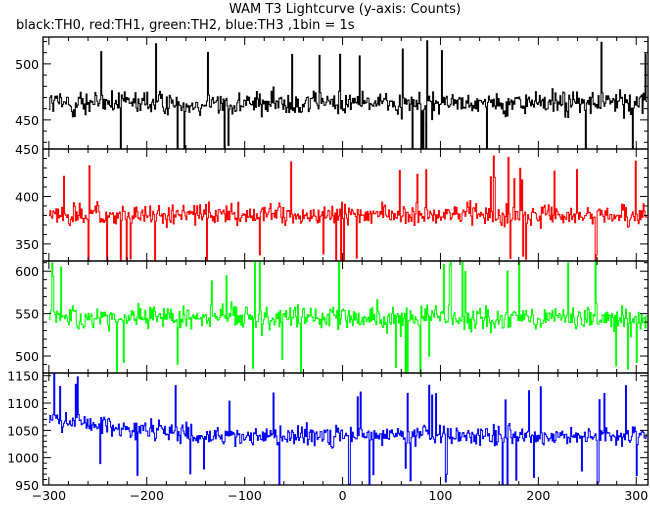  Describe the element at coordinates (538, 495) in the screenshot. I see `x-tick-label: 200` at that location.